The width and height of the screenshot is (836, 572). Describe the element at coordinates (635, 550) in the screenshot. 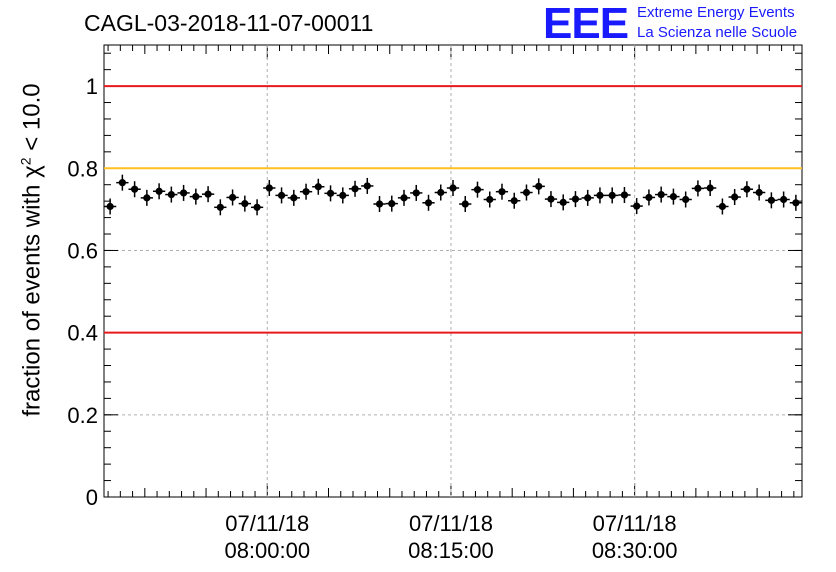

I see `x-tick-label-time: 08:30:00` at that location.